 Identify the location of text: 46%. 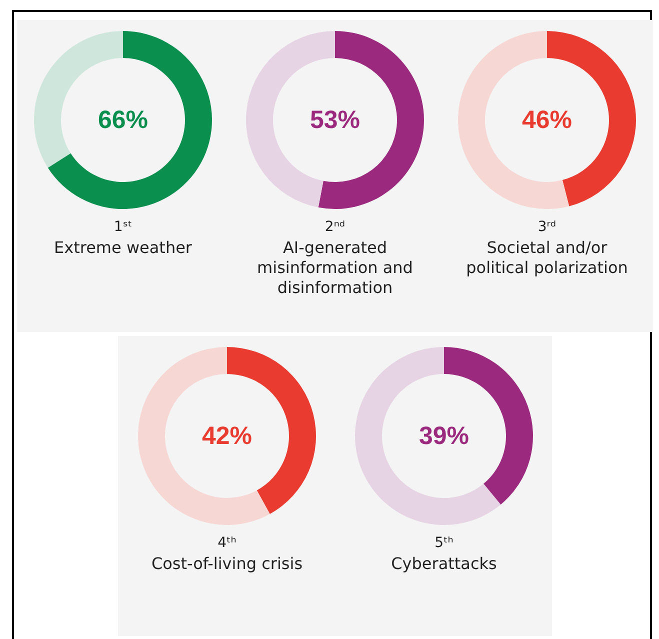
(547, 120).